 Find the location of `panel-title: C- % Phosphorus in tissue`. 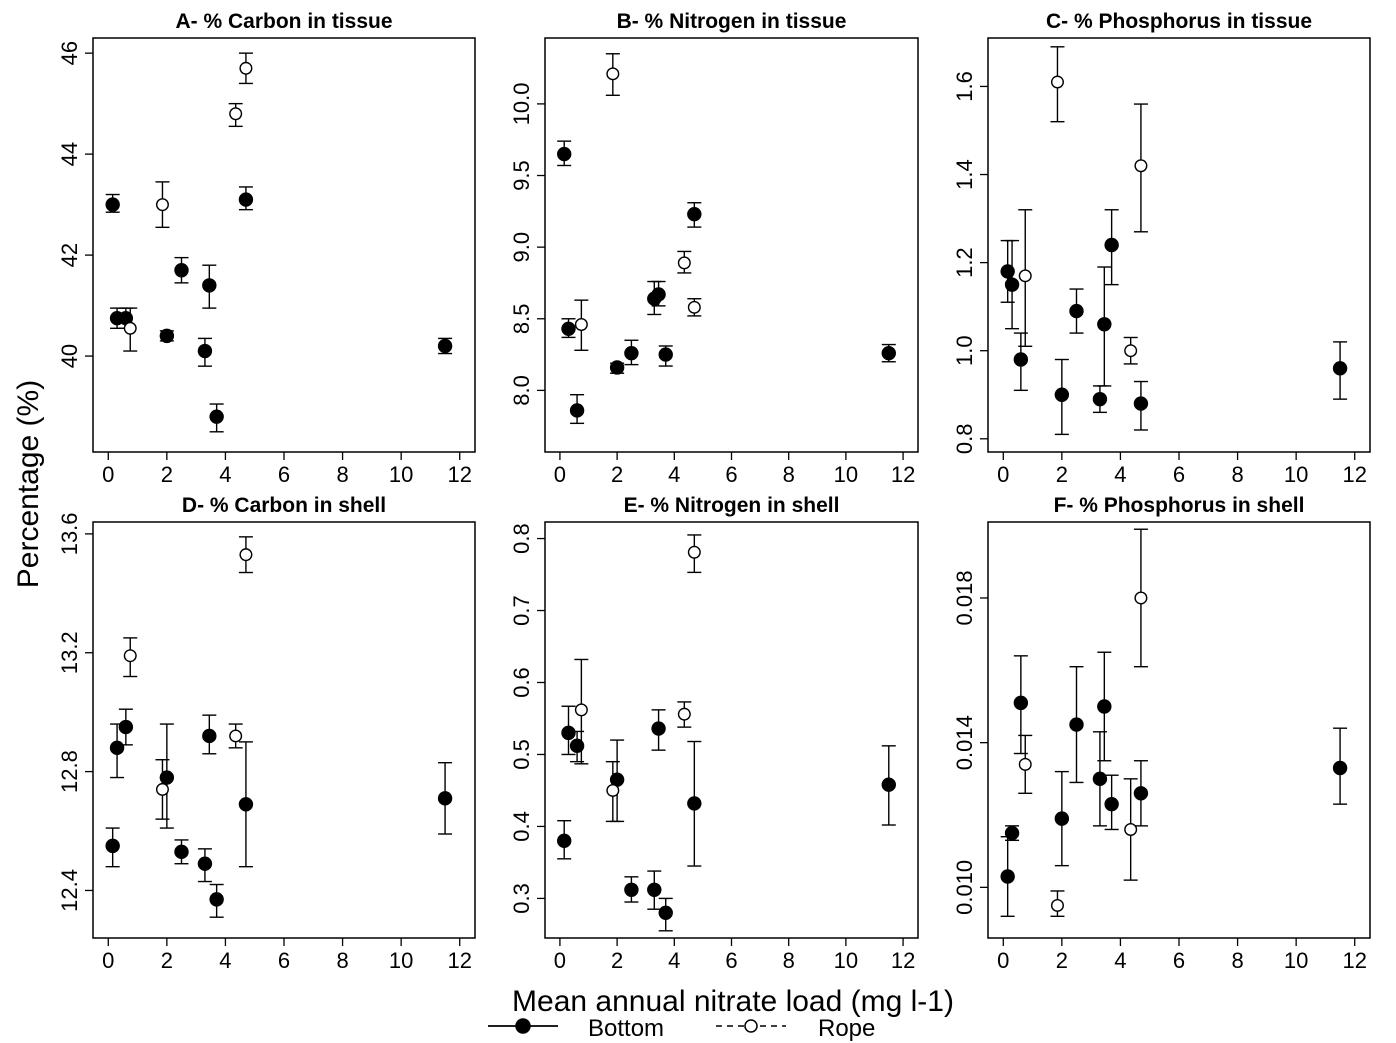

panel-title: C- % Phosphorus in tissue is located at coordinates (1179, 21).